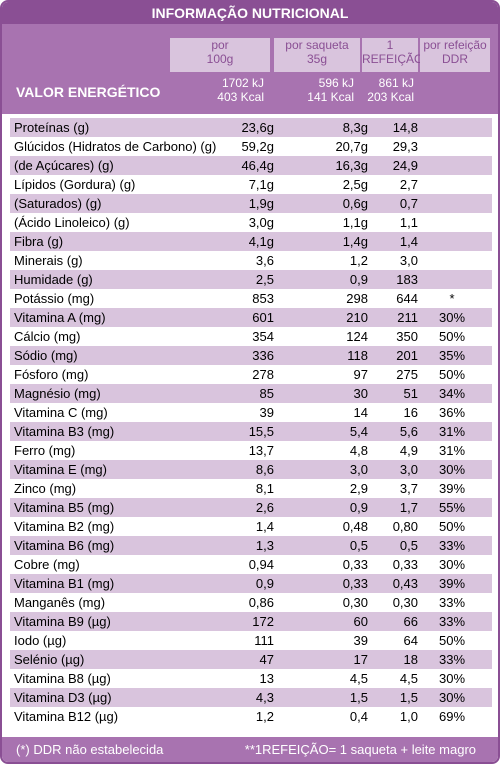 The width and height of the screenshot is (500, 764). I want to click on value-per-100g: 23,6g, so click(257, 127).